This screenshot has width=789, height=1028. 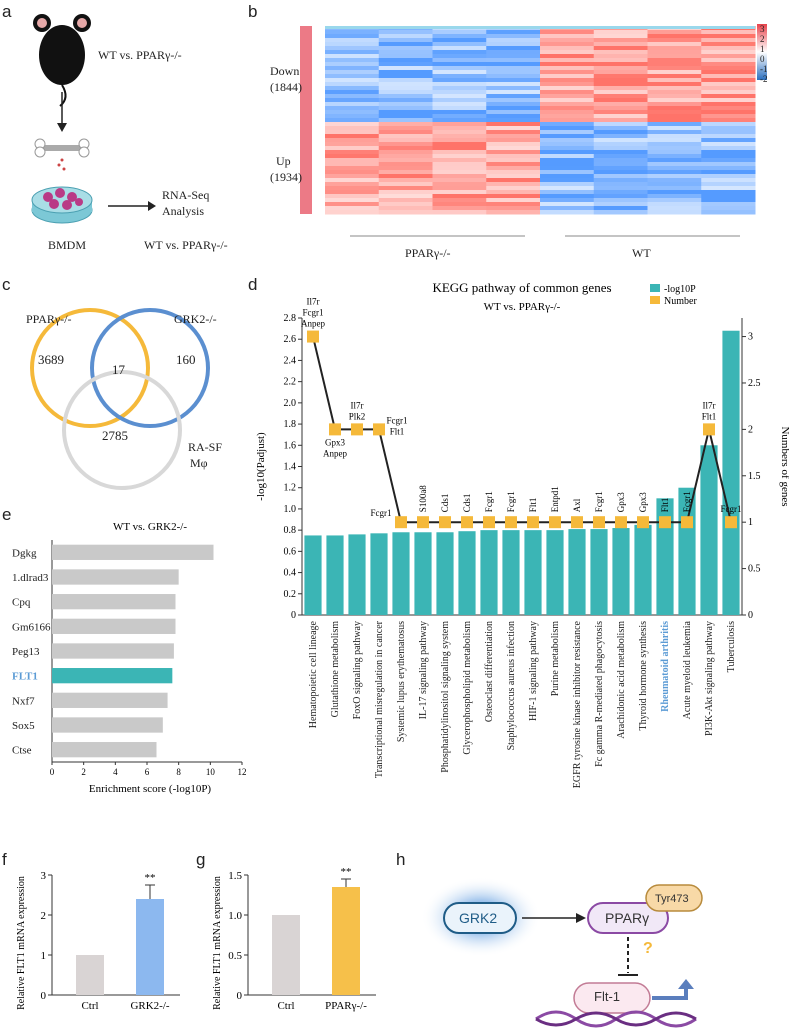 What do you see at coordinates (44, 996) in the screenshot?
I see `f-y-tick-label: 0` at bounding box center [44, 996].